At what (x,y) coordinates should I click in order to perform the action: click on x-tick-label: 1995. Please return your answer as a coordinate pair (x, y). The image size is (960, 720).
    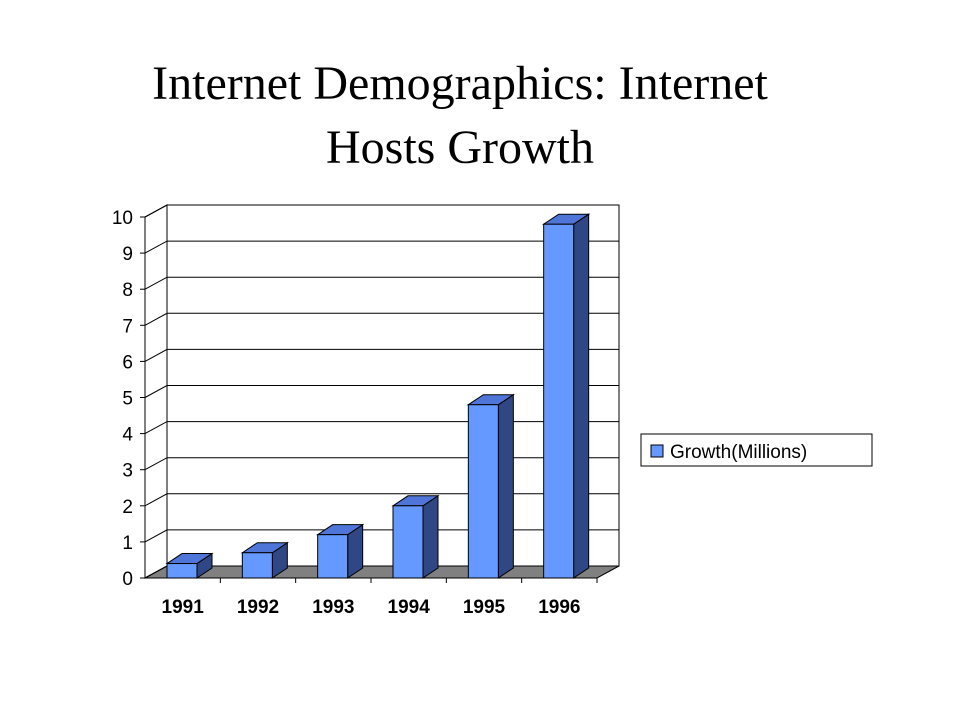
    Looking at the image, I should click on (484, 607).